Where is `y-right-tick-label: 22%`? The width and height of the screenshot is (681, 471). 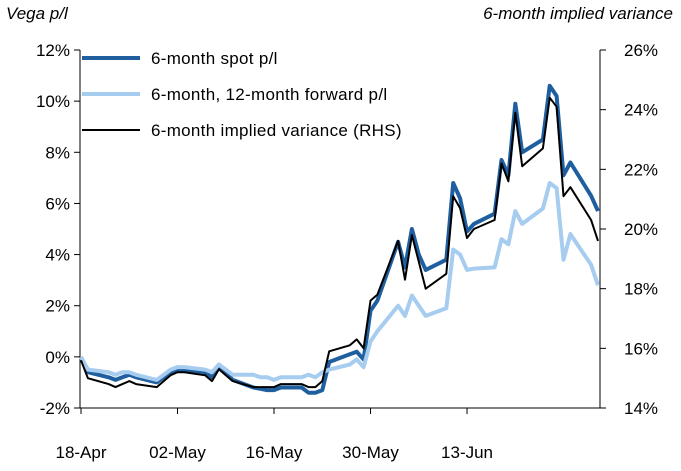
y-right-tick-label: 22% is located at coordinates (641, 169).